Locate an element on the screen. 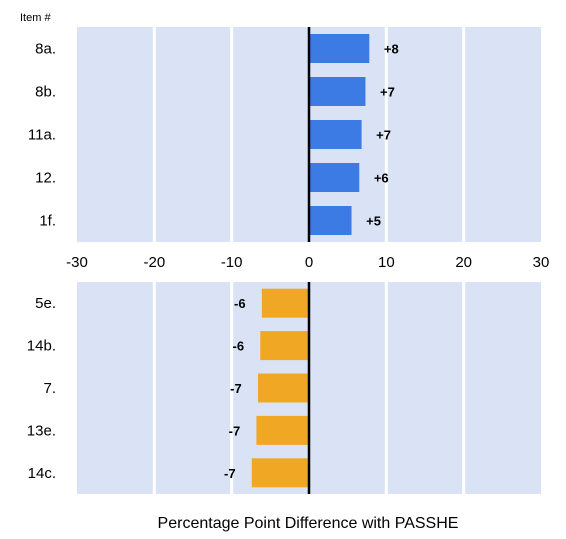 The height and width of the screenshot is (539, 566). category-label: 13e. is located at coordinates (41, 430).